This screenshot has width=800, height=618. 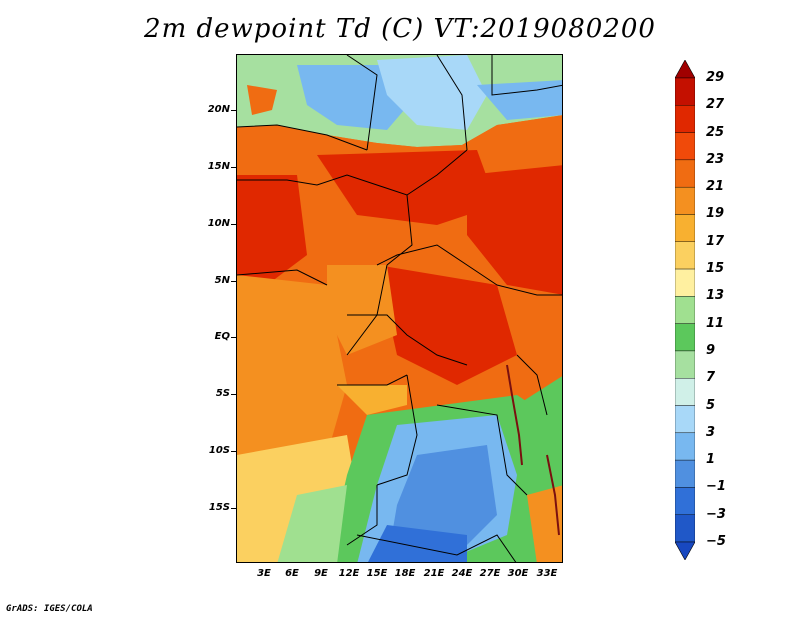 What do you see at coordinates (711, 350) in the screenshot?
I see `colorbar-label: 9` at bounding box center [711, 350].